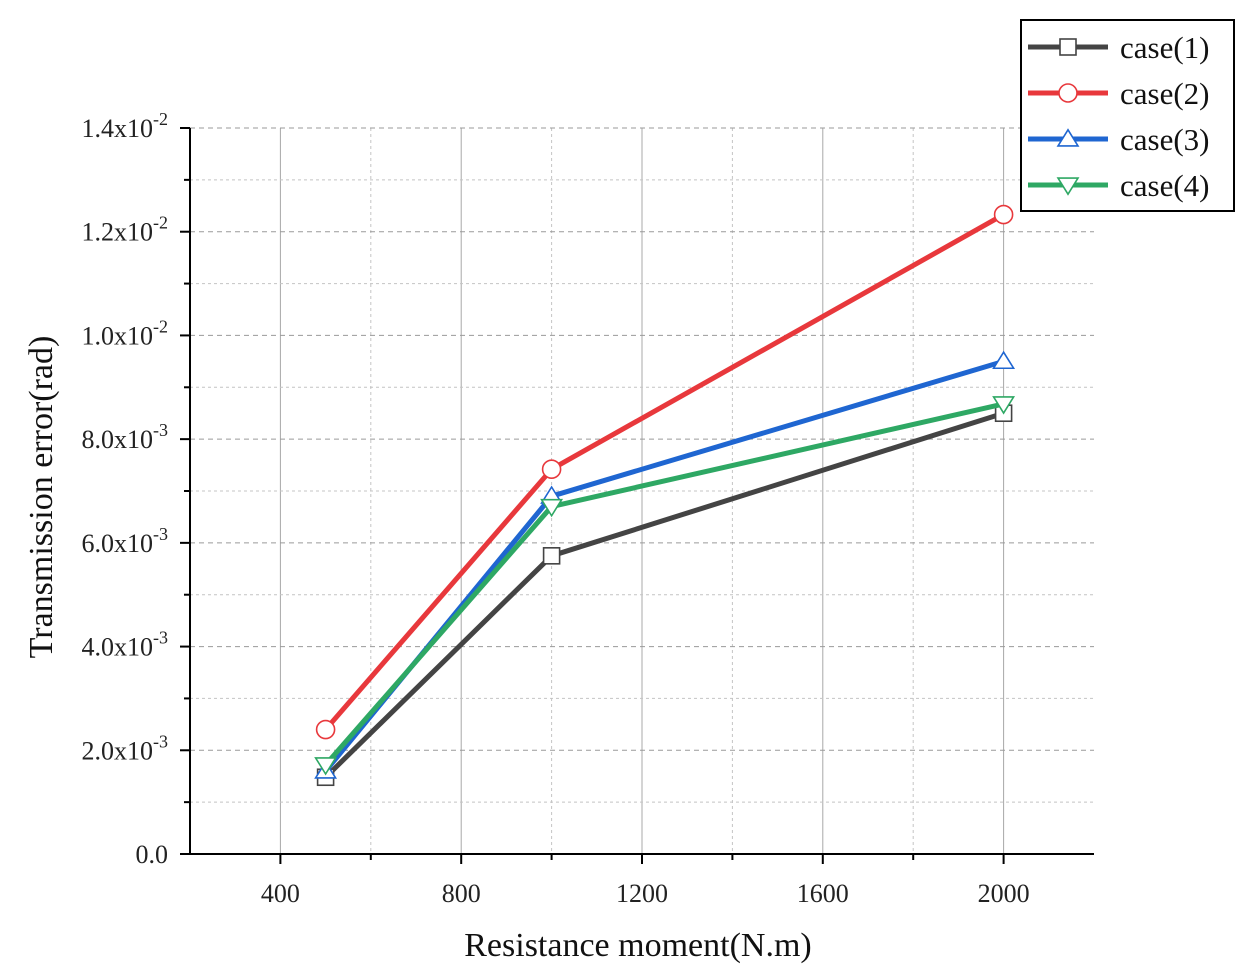 This screenshot has width=1249, height=978. Describe the element at coordinates (823, 893) in the screenshot. I see `x-tick-label: 1600` at that location.